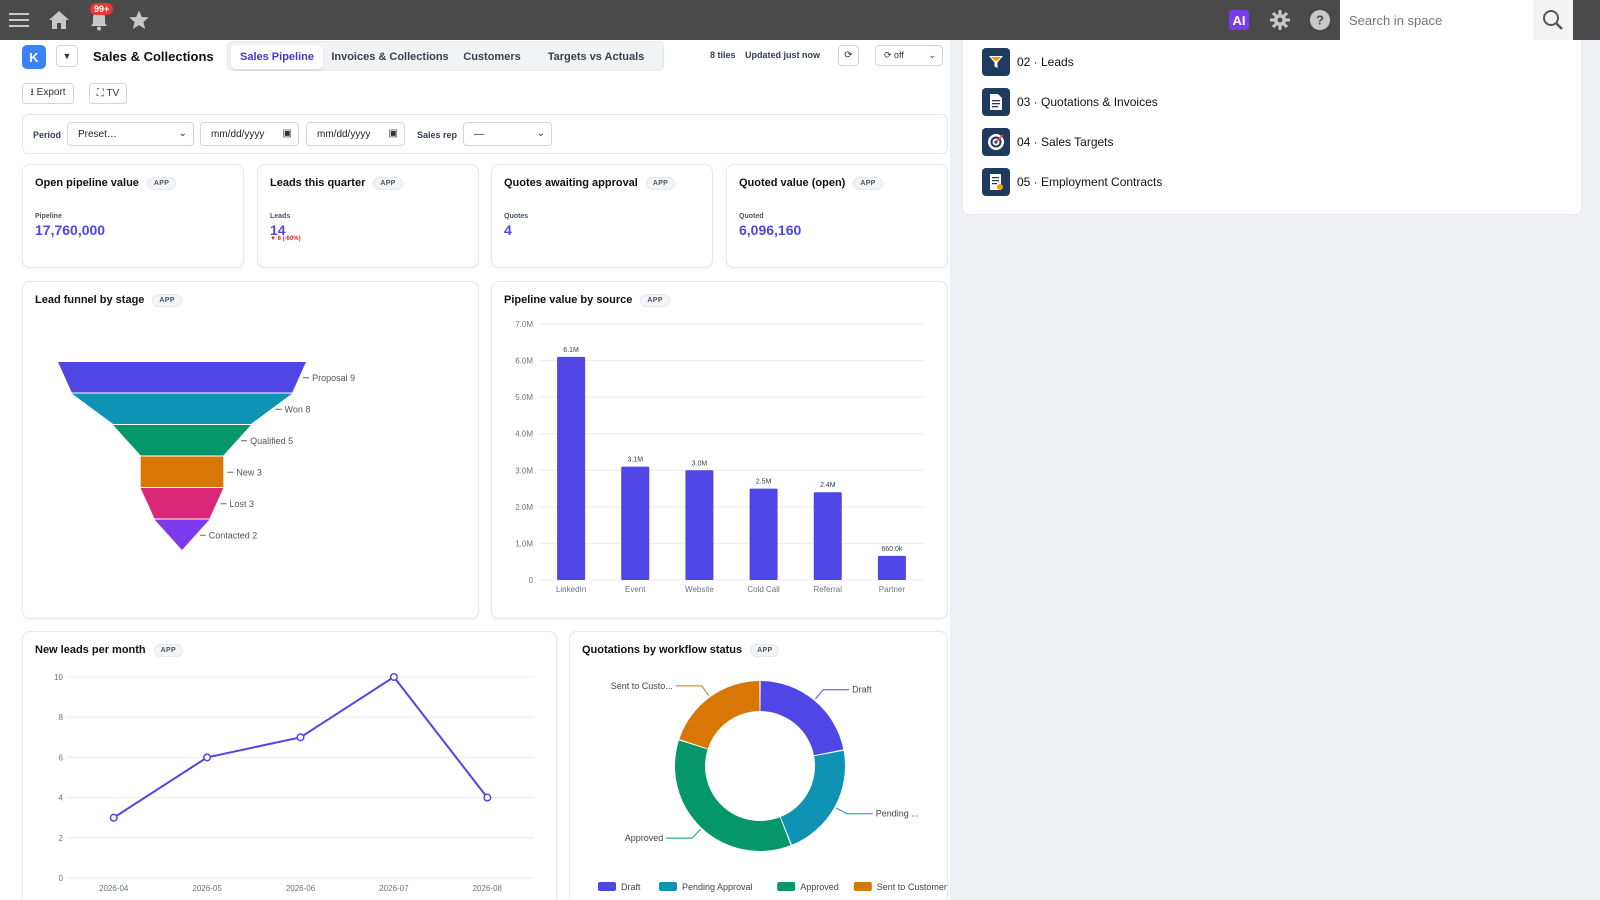  Describe the element at coordinates (277, 57) in the screenshot. I see `tab-sales-pipeline: Sales Pipeline` at that location.